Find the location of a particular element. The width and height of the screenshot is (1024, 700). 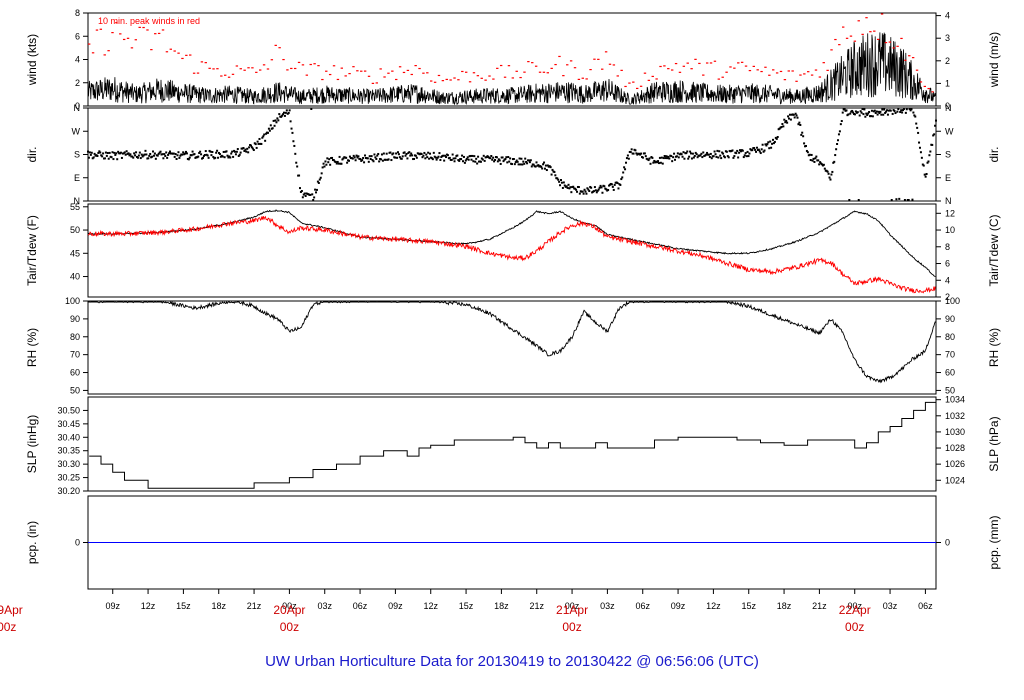

dir-left-tick-label: S is located at coordinates (77, 155).